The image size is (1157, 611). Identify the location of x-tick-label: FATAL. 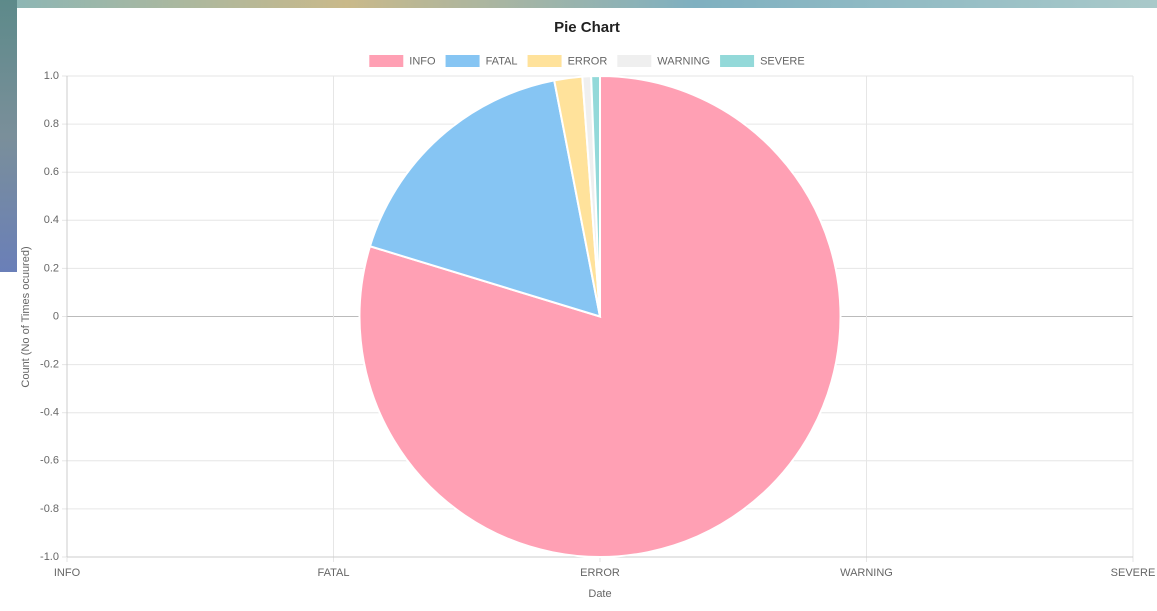
(334, 573).